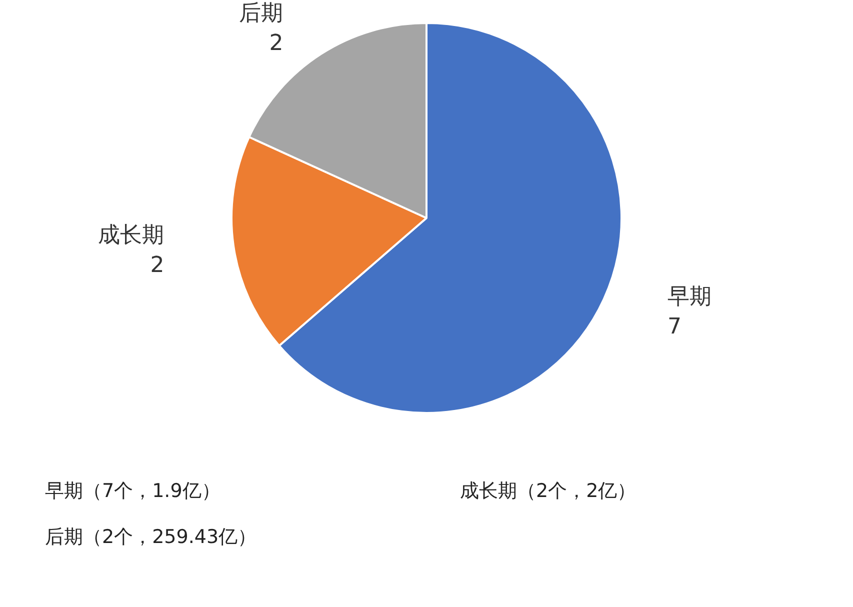 The image size is (853, 607). I want to click on text: 早期（7个，1.9亿）, so click(133, 491).